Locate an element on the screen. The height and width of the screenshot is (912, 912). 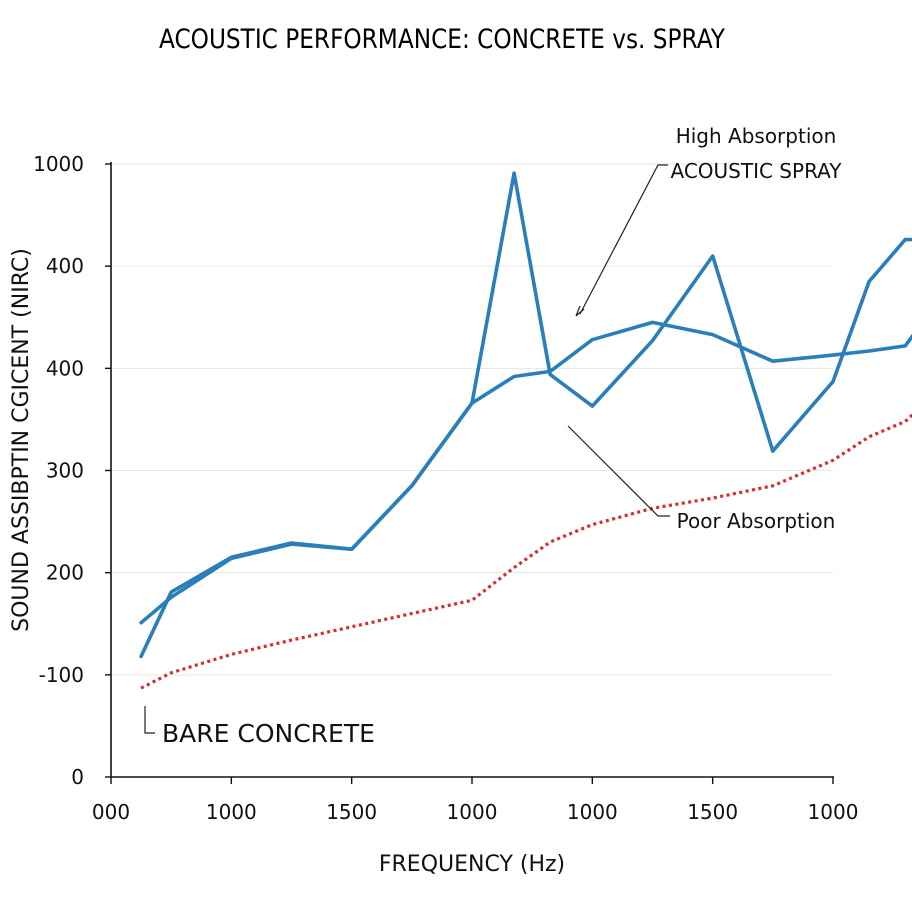
y-tick-label: 0 is located at coordinates (77, 777).